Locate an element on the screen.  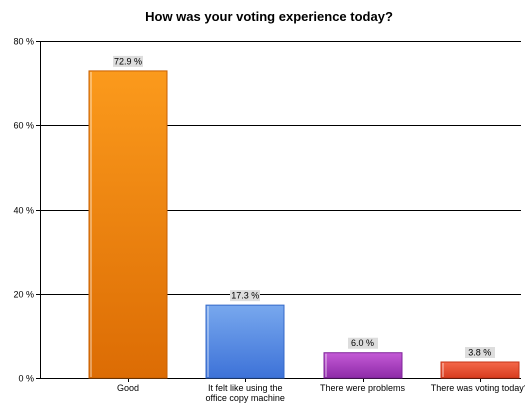
y-tick-label: 0 % is located at coordinates (26, 379).